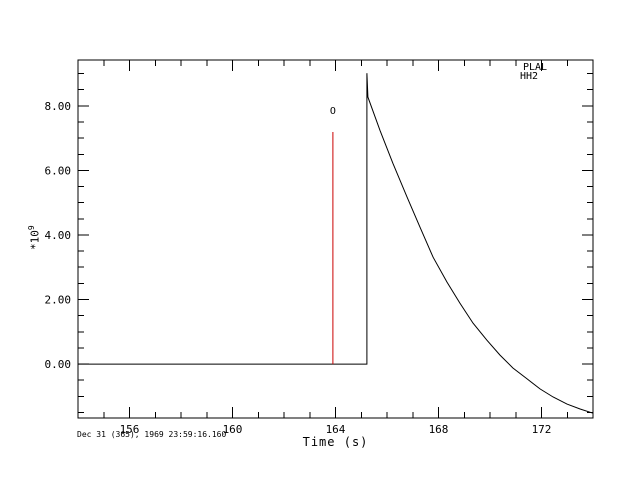 This screenshot has height=480, width=640. Describe the element at coordinates (152, 434) in the screenshot. I see `timestamp-label: Dec 31 (365), 1969 23:59:16.160` at that location.